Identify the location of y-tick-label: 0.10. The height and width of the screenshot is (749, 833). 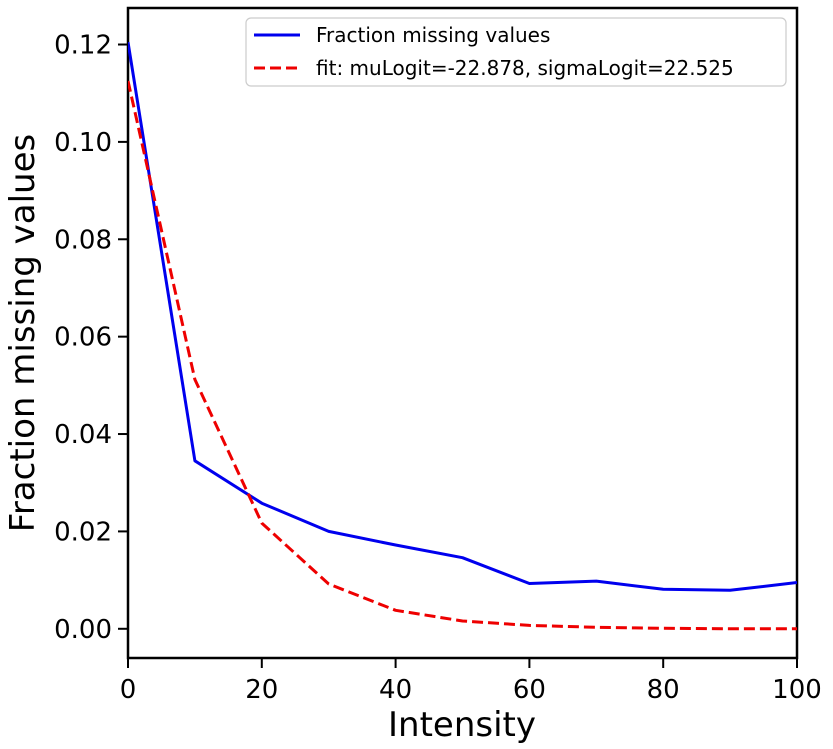
(83, 143).